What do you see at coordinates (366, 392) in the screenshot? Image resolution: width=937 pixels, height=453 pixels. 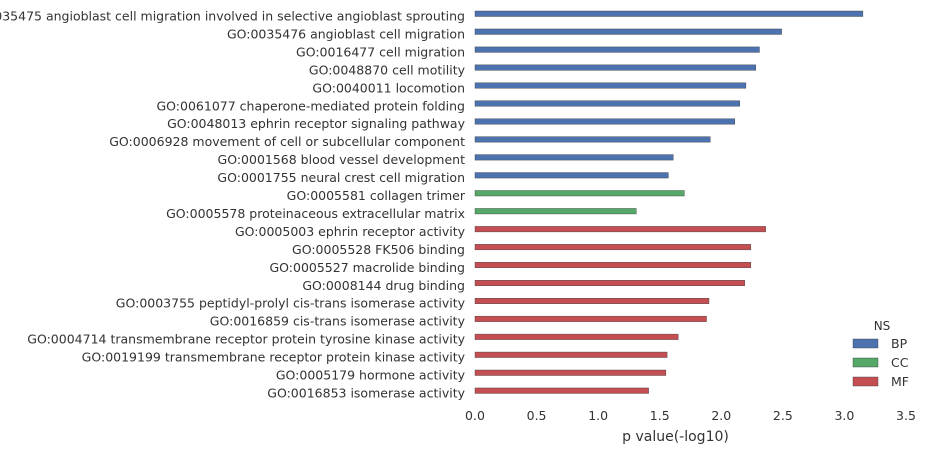 I see `category-label: GO:0016853 isomerase activity` at bounding box center [366, 392].